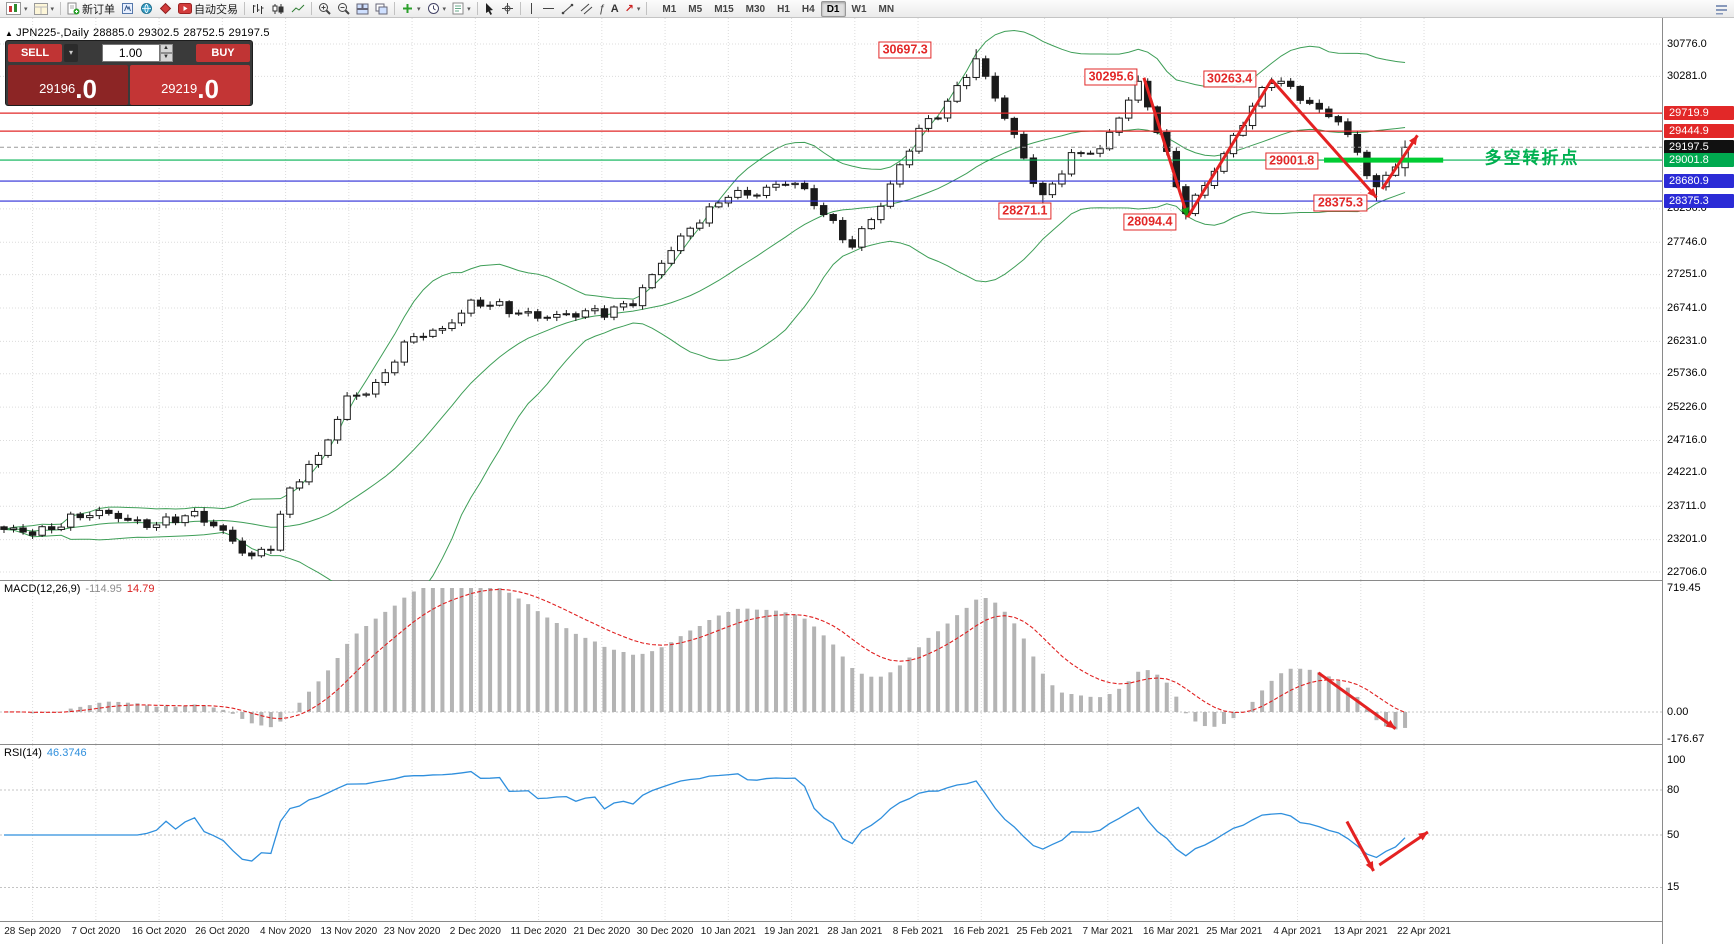 This screenshot has width=1734, height=944. Describe the element at coordinates (223, 53) in the screenshot. I see `buy-button: BUY` at that location.